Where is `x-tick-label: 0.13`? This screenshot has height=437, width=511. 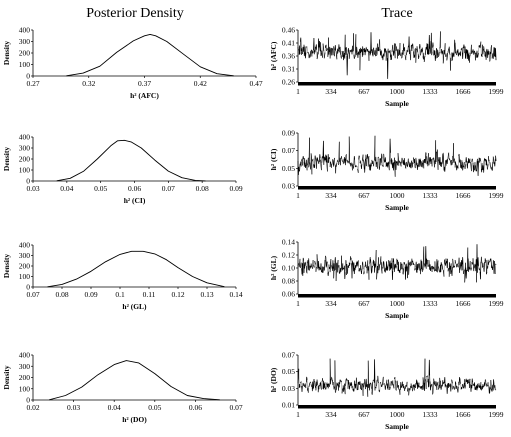 x-tick-label: 0.13 is located at coordinates (206, 294).